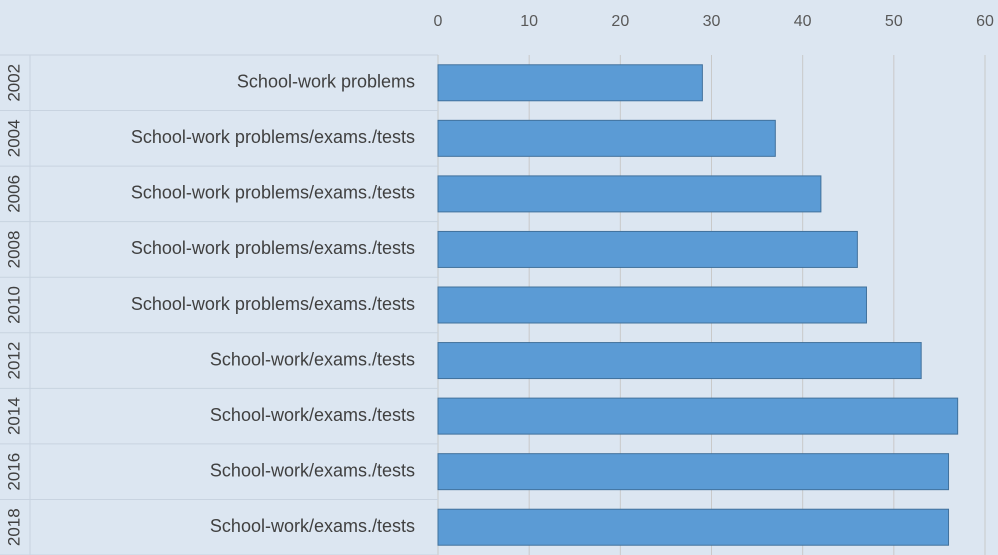 The width and height of the screenshot is (998, 555). What do you see at coordinates (529, 21) in the screenshot?
I see `x-tick-label: 10` at bounding box center [529, 21].